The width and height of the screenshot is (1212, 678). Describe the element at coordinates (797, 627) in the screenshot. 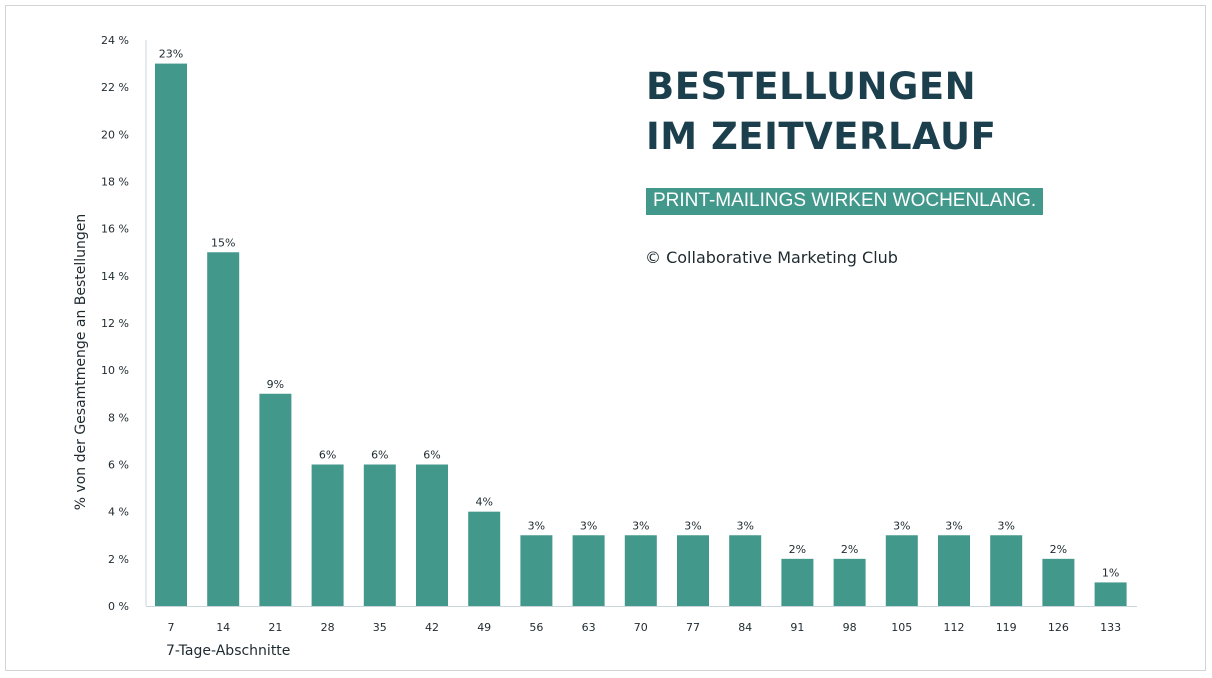

I see `x-tick-label: 91` at that location.